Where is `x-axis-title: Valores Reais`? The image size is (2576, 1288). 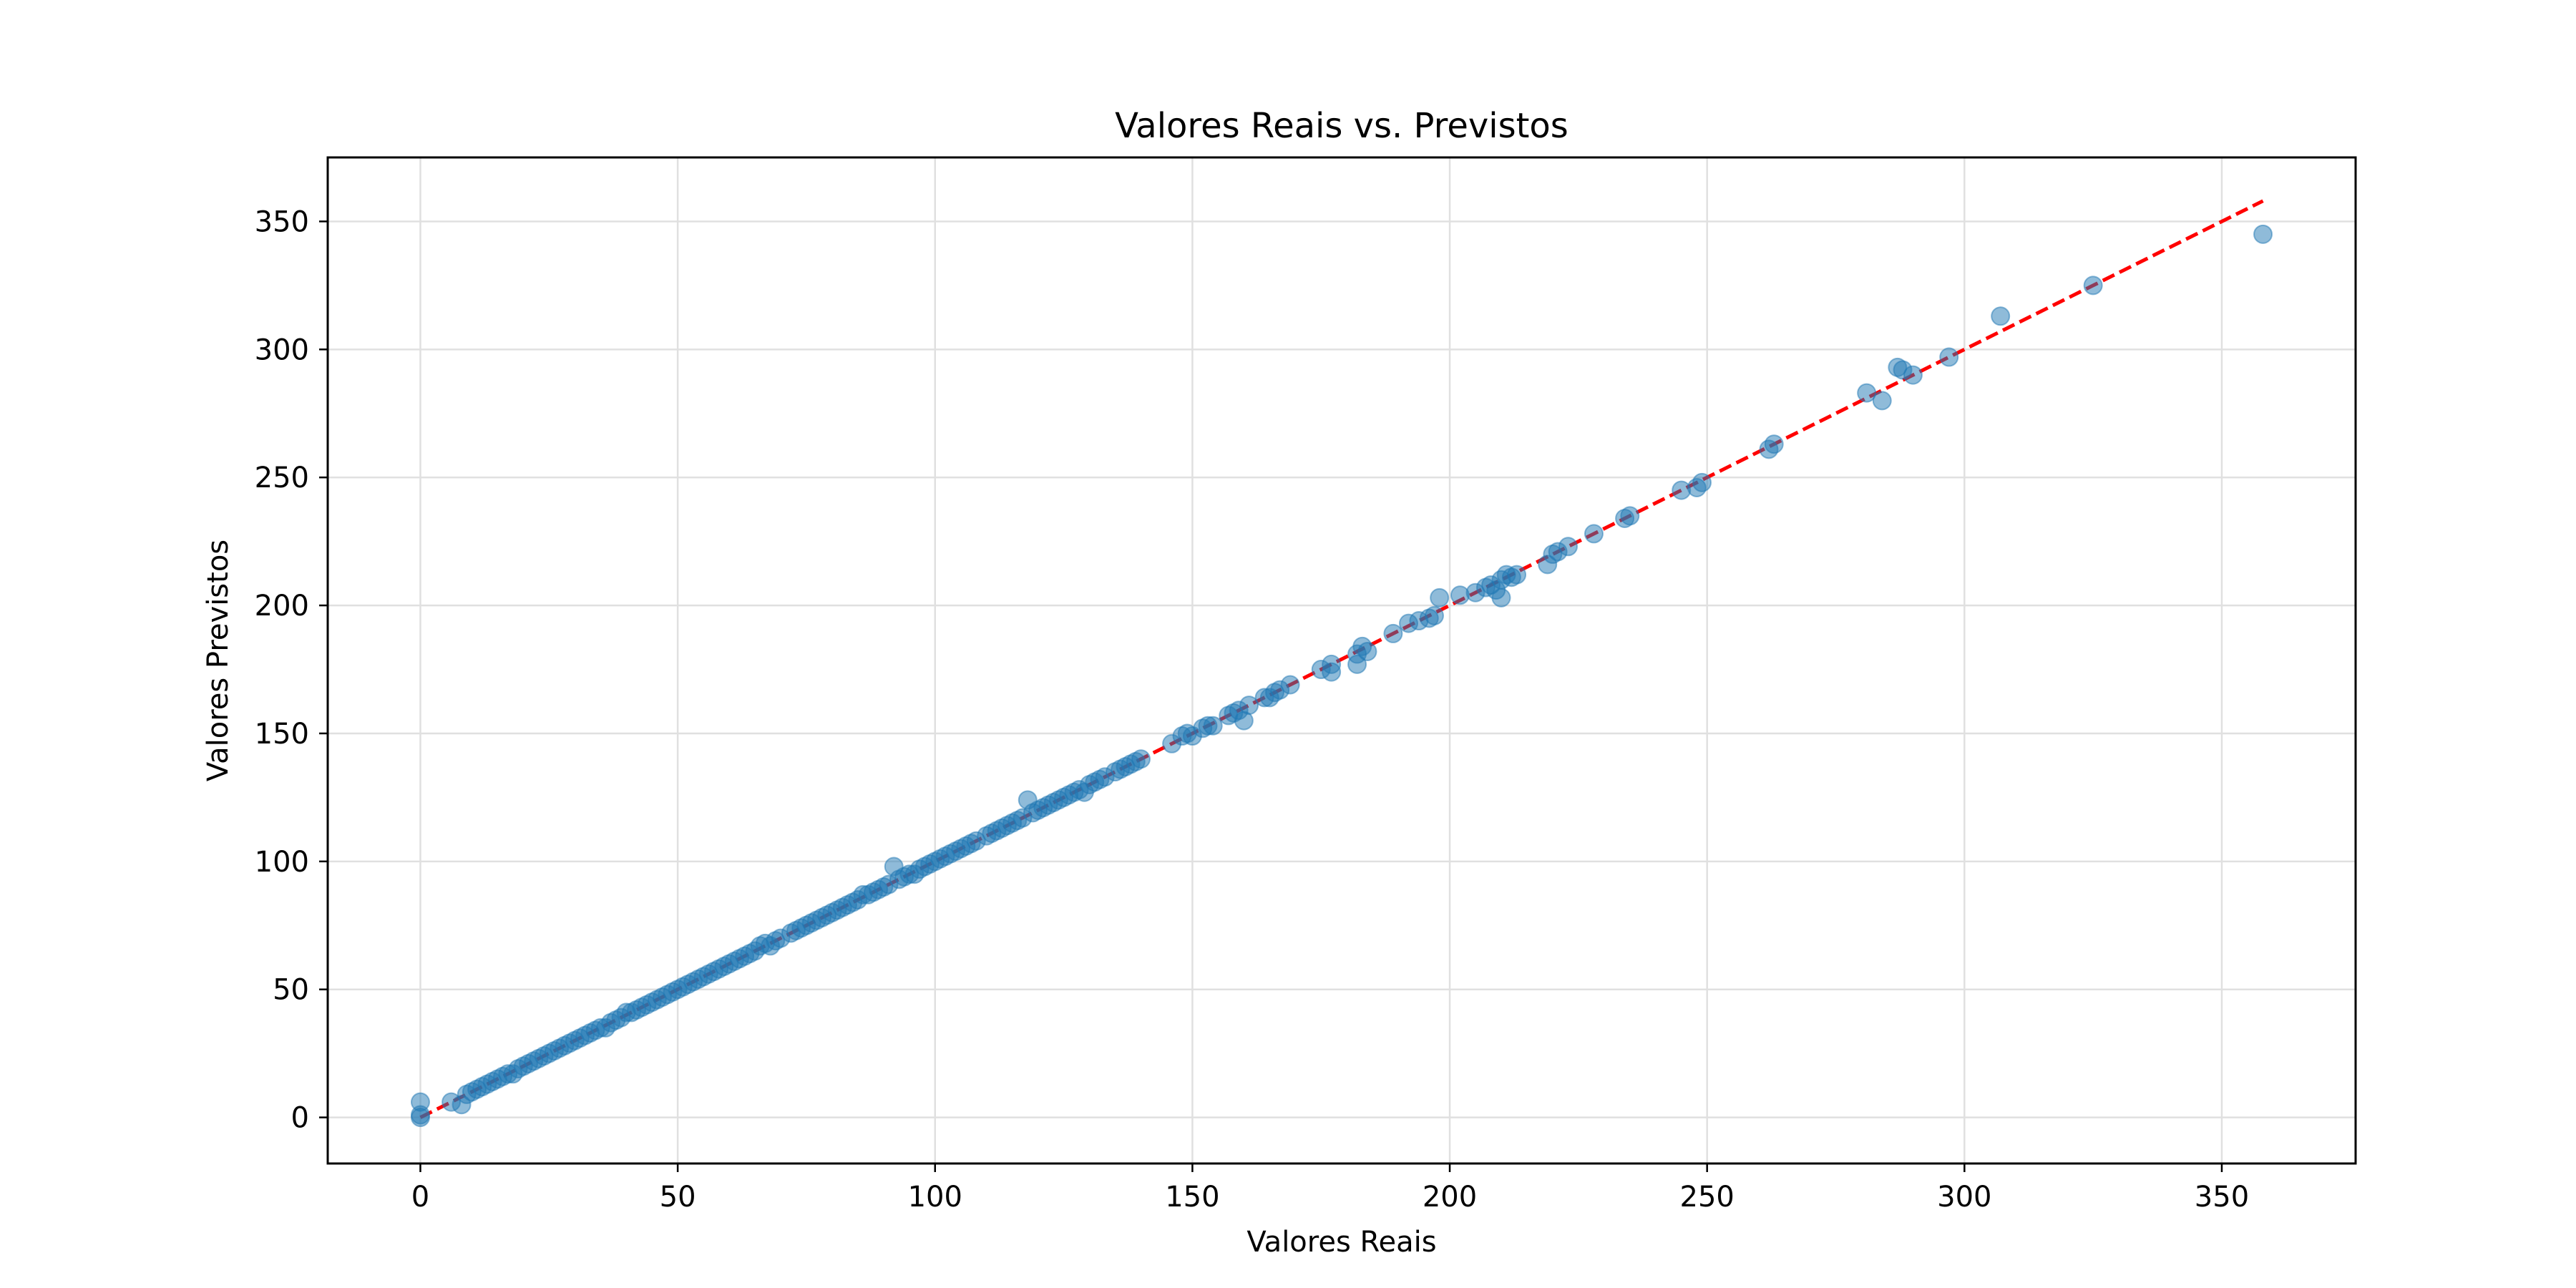
x-axis-title: Valores Reais is located at coordinates (1341, 1242).